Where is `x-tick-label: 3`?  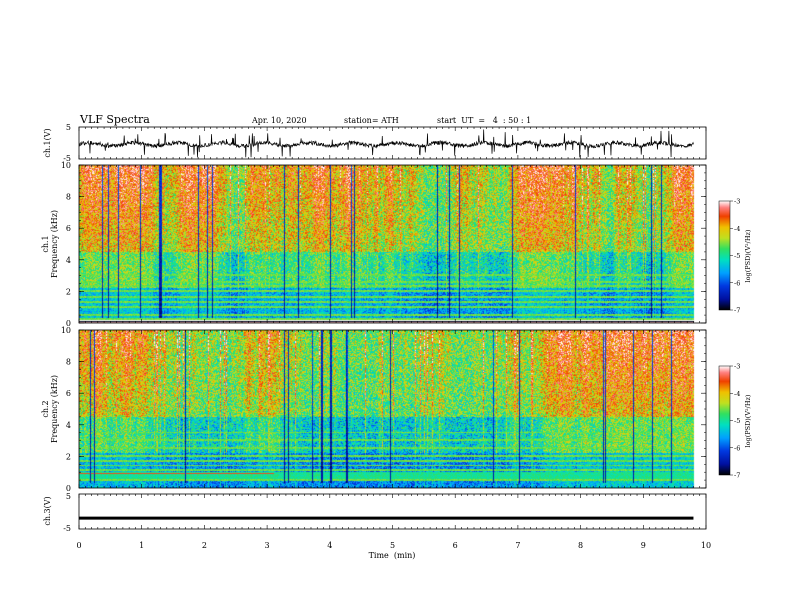 x-tick-label: 3 is located at coordinates (267, 545).